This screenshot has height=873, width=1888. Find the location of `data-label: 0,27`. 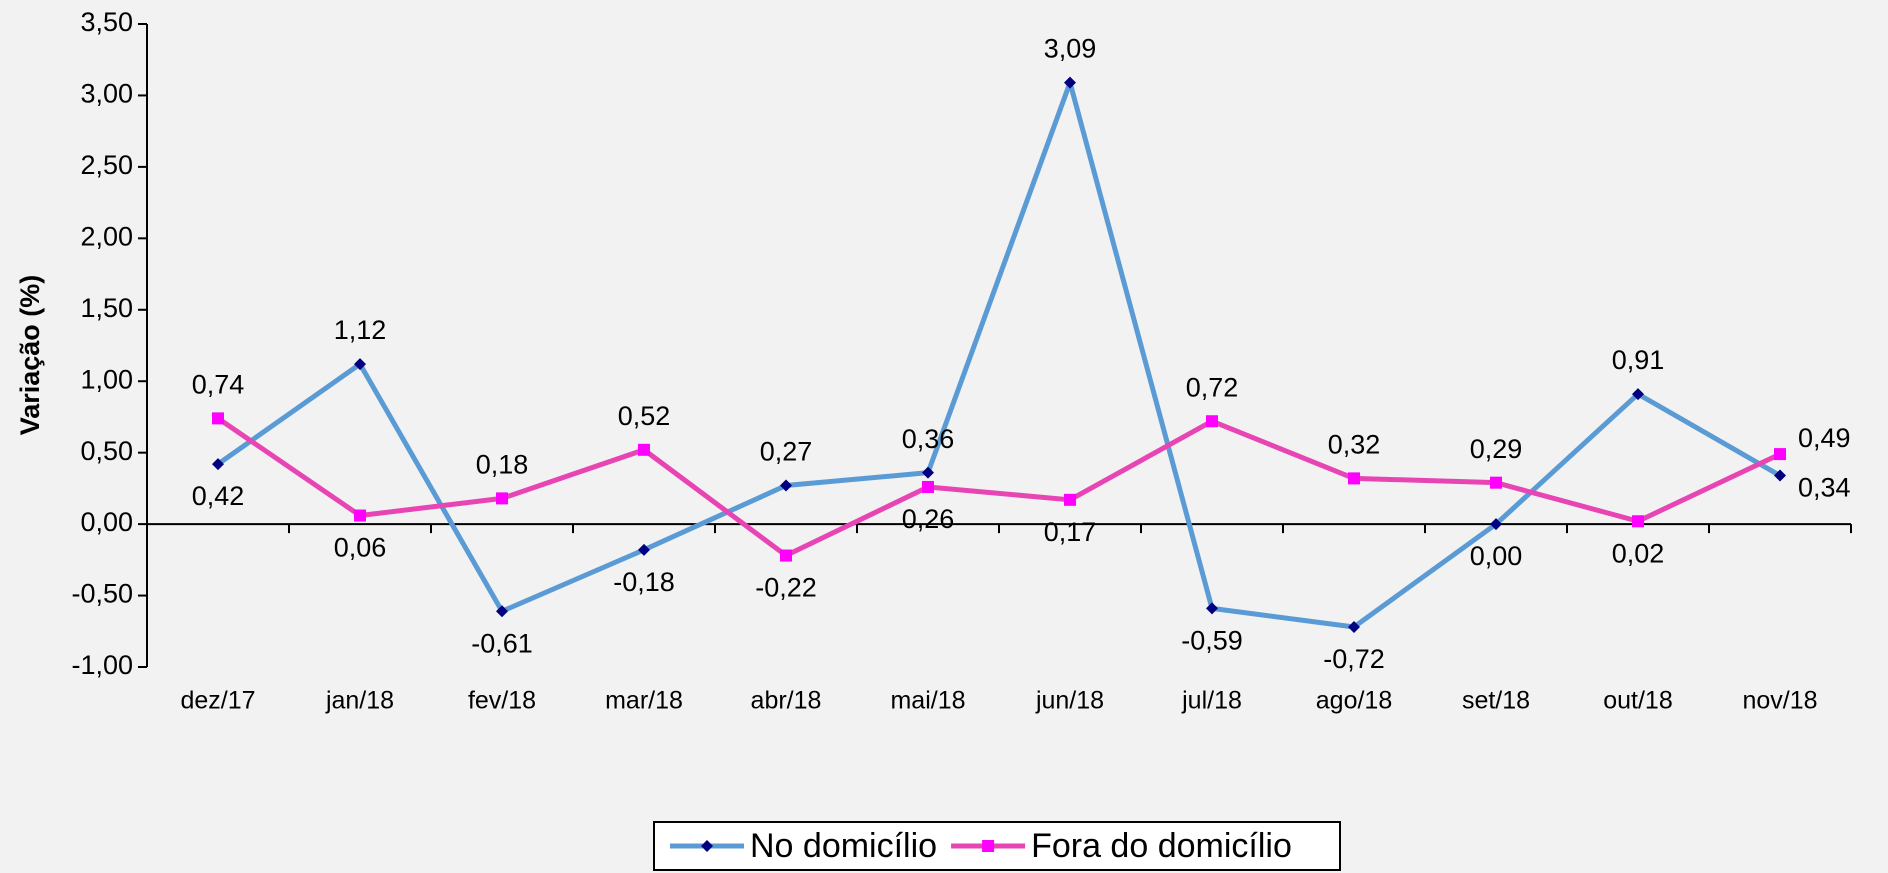

data-label: 0,27 is located at coordinates (786, 452).